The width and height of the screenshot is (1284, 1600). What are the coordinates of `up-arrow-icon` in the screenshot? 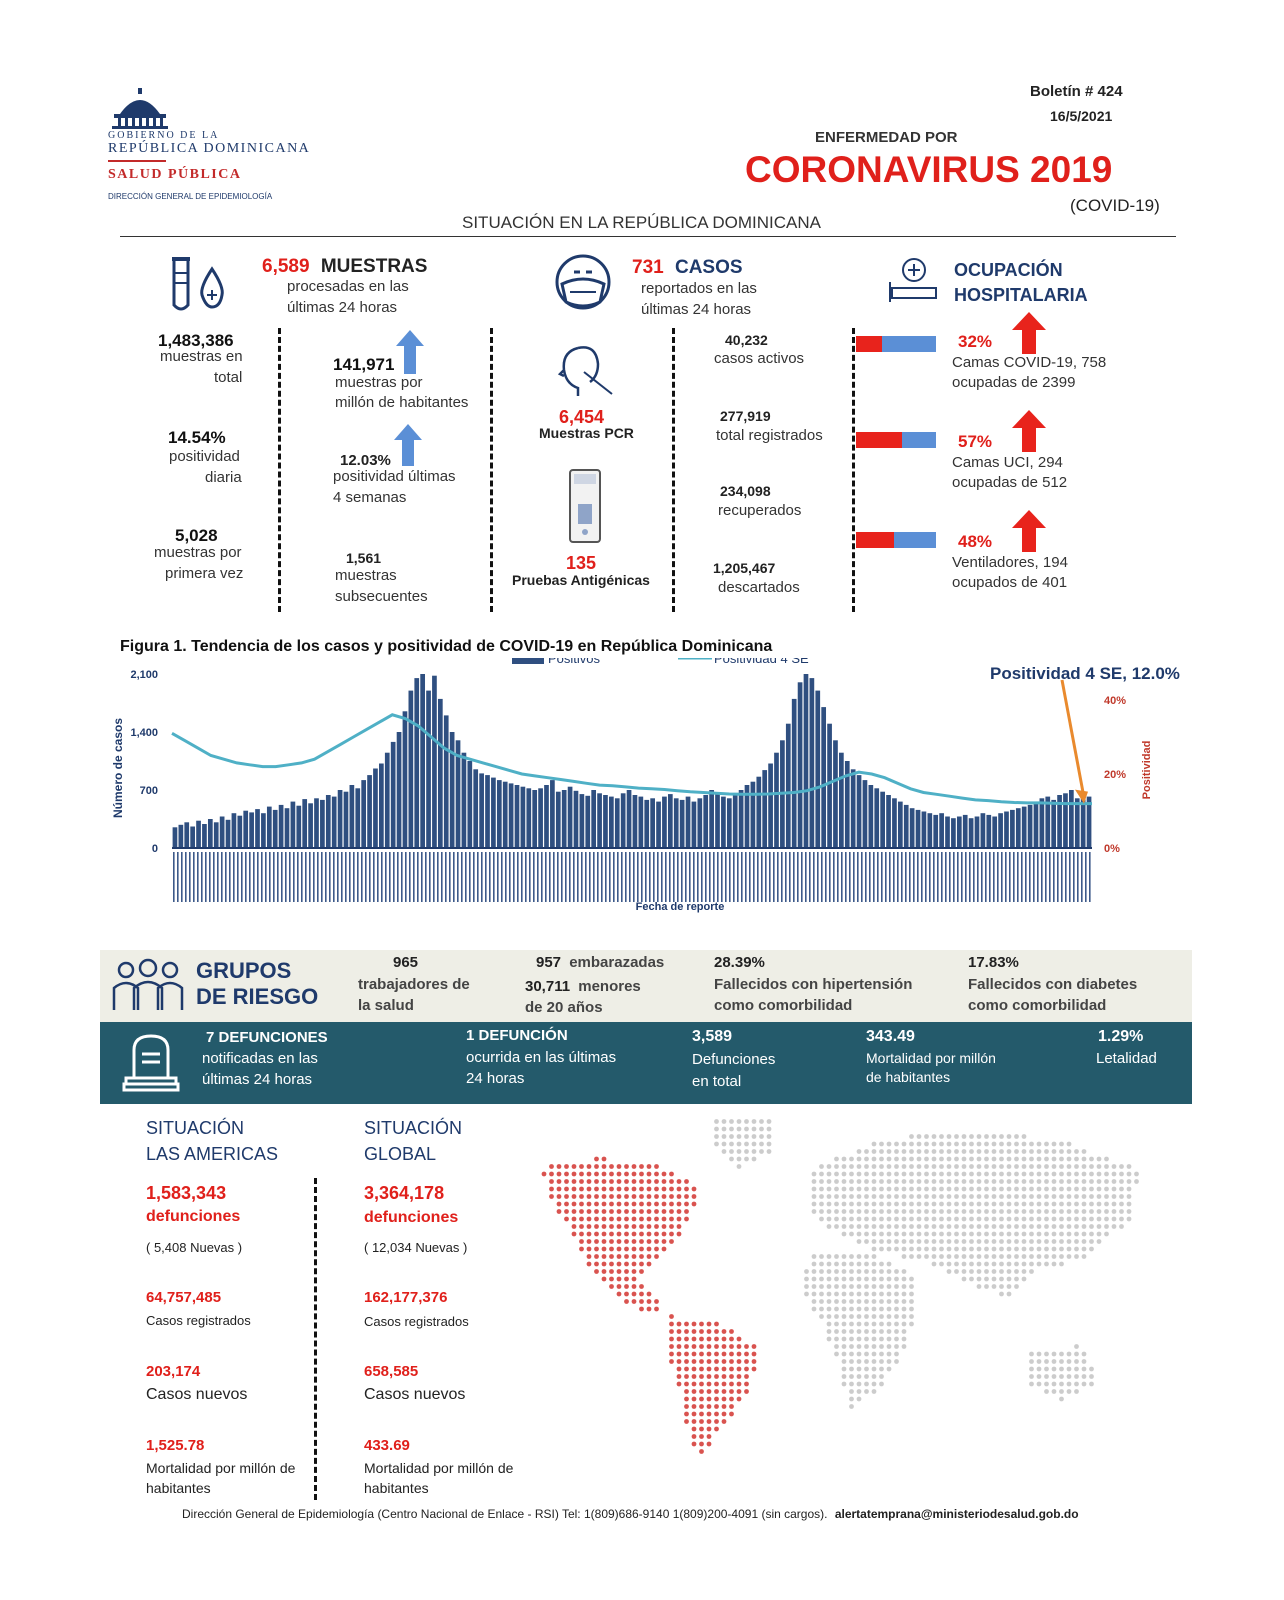 It's located at (410, 352).